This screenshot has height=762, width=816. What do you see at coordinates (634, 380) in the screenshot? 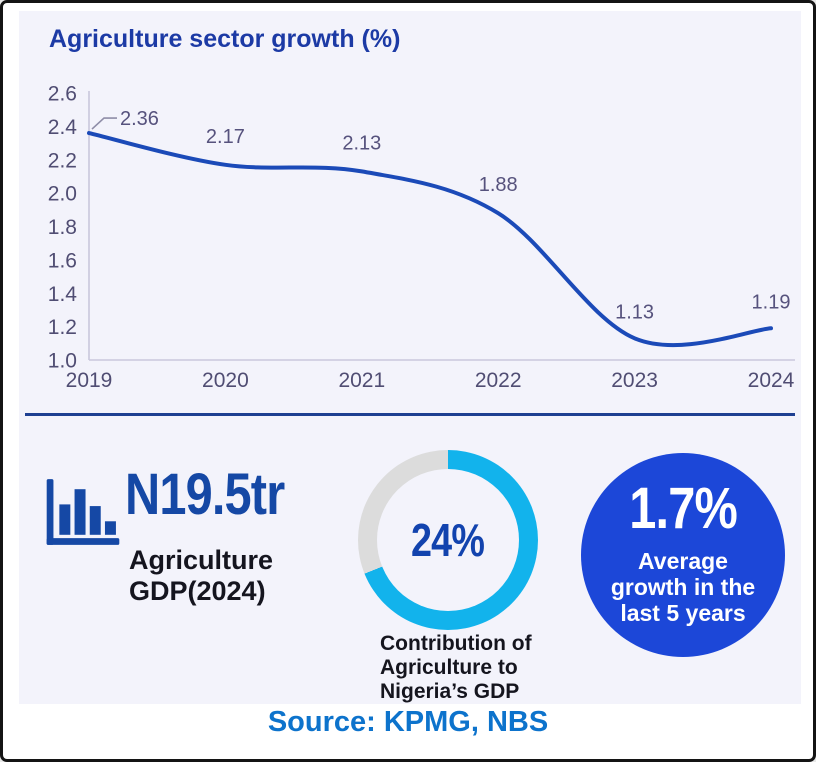
I see `x-tick-label: 2023` at bounding box center [634, 380].